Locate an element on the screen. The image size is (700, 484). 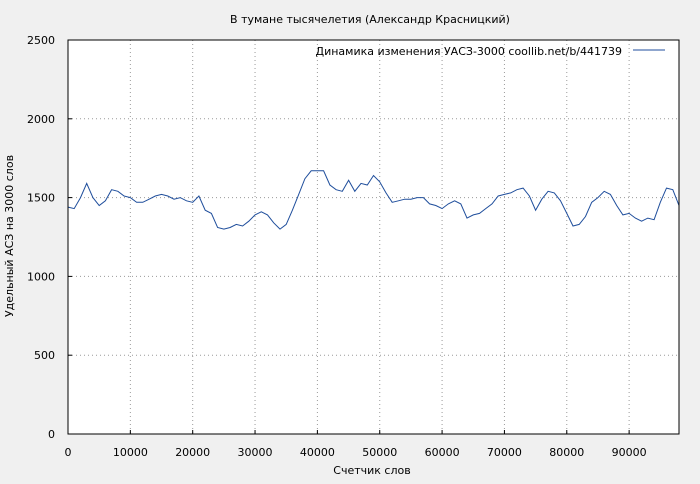
x-tick-label: 40000 is located at coordinates (317, 452).